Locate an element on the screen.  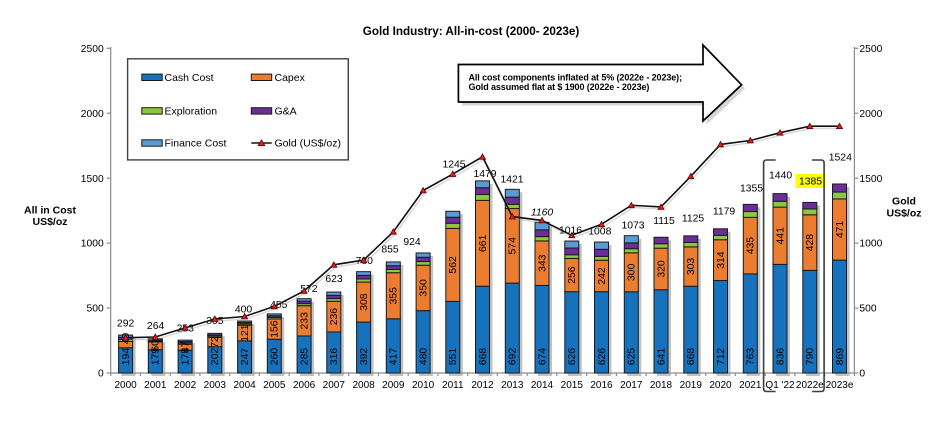
svg-text: 156 is located at coordinates (275, 329).